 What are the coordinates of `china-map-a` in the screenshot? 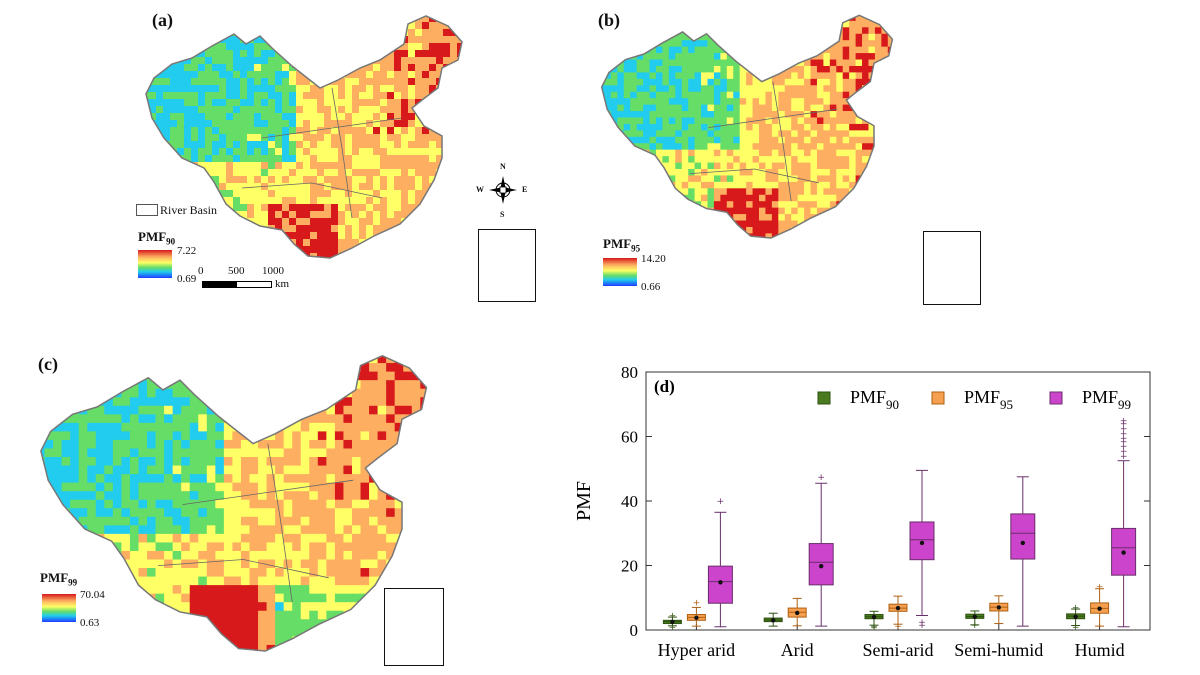 It's located at (304, 137).